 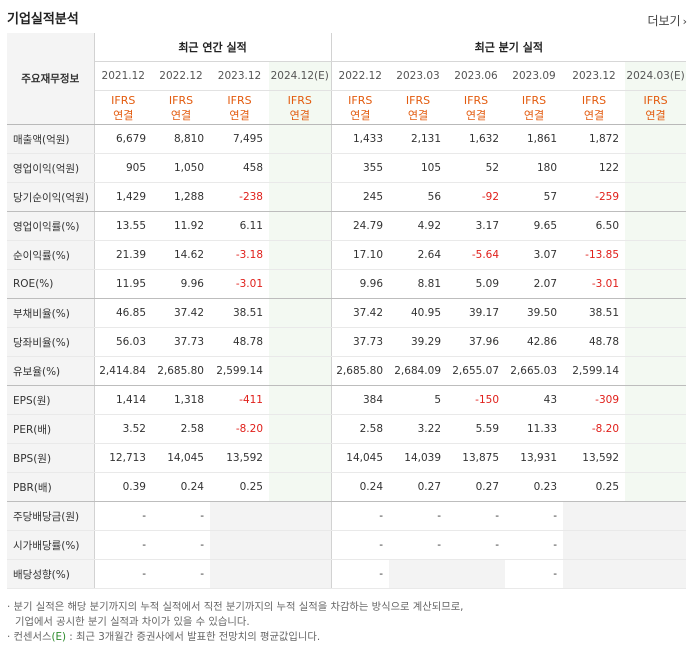 What do you see at coordinates (667, 20) in the screenshot?
I see `more-link: 더보기 ›` at bounding box center [667, 20].